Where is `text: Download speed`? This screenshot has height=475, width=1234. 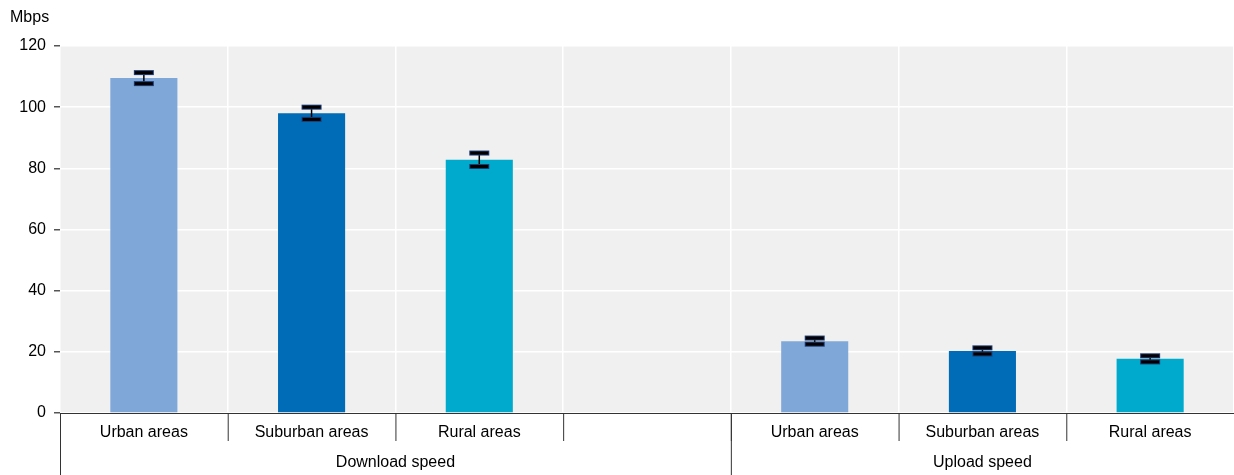
text: Download speed is located at coordinates (395, 462).